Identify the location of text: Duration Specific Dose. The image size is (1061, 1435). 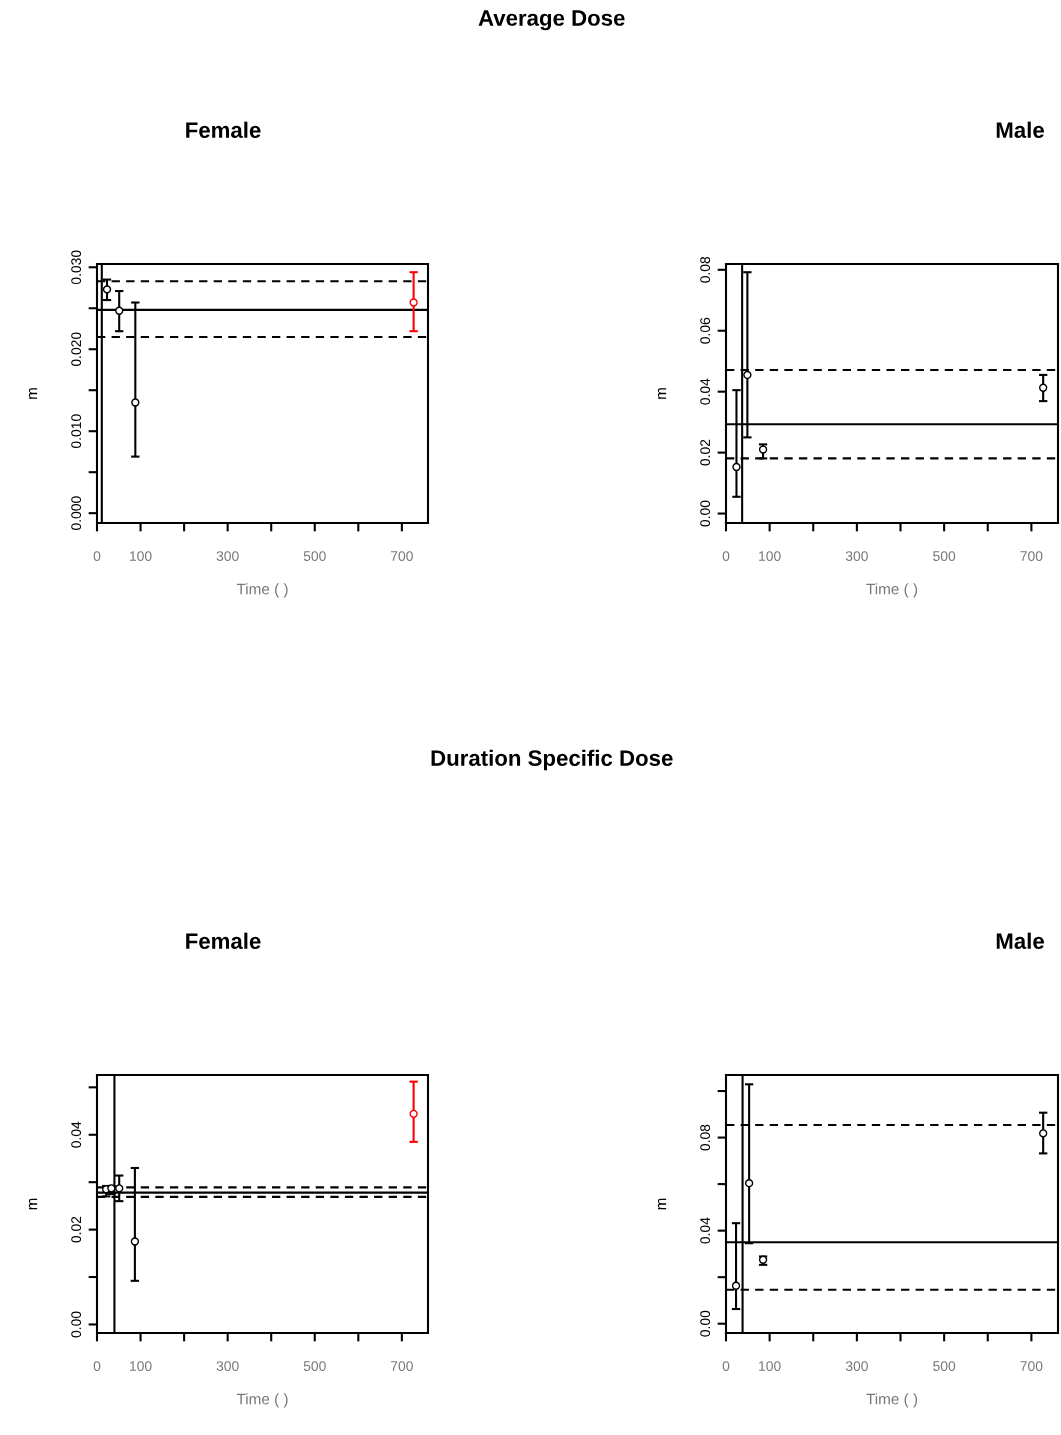
(552, 760).